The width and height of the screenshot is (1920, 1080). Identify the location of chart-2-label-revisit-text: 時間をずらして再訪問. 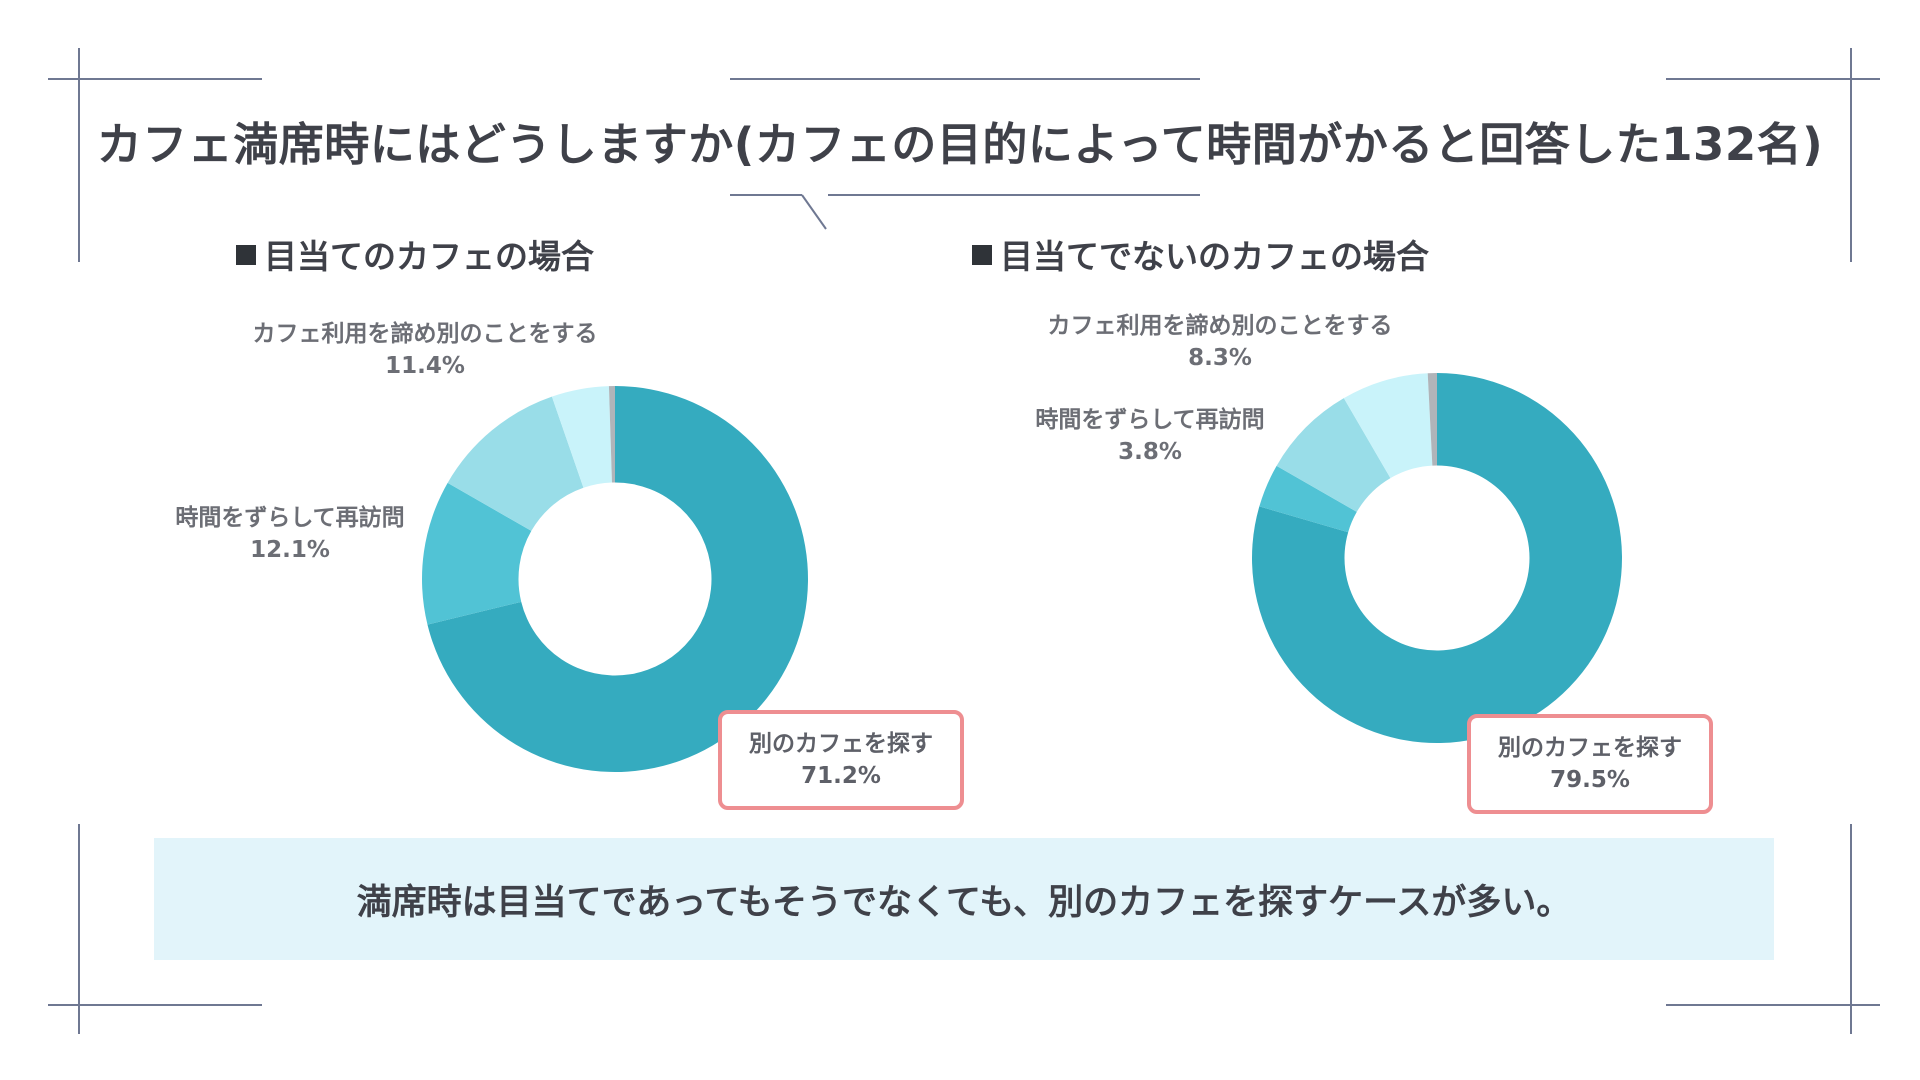
(1150, 420).